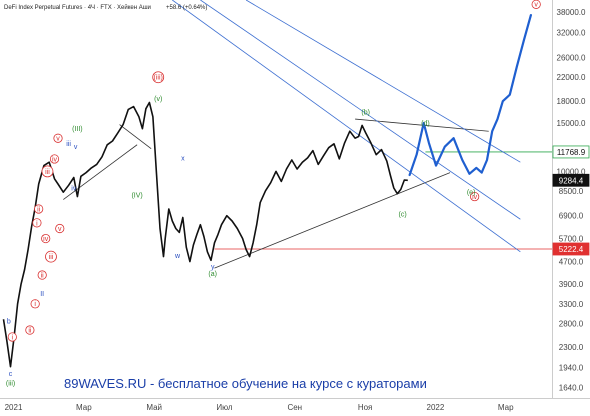 This screenshot has height=416, width=590. What do you see at coordinates (571, 323) in the screenshot?
I see `y-tick-label: 2800.0` at bounding box center [571, 323].